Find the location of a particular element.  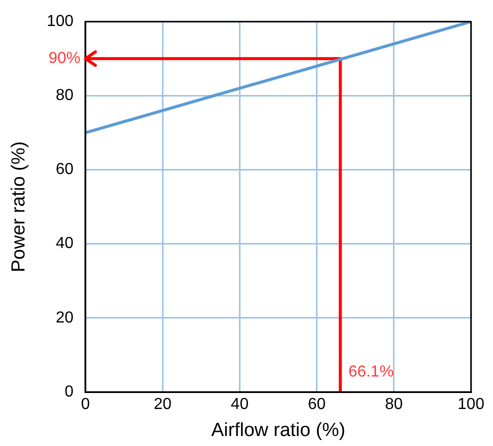

y-tick-label: 0 is located at coordinates (69, 391).